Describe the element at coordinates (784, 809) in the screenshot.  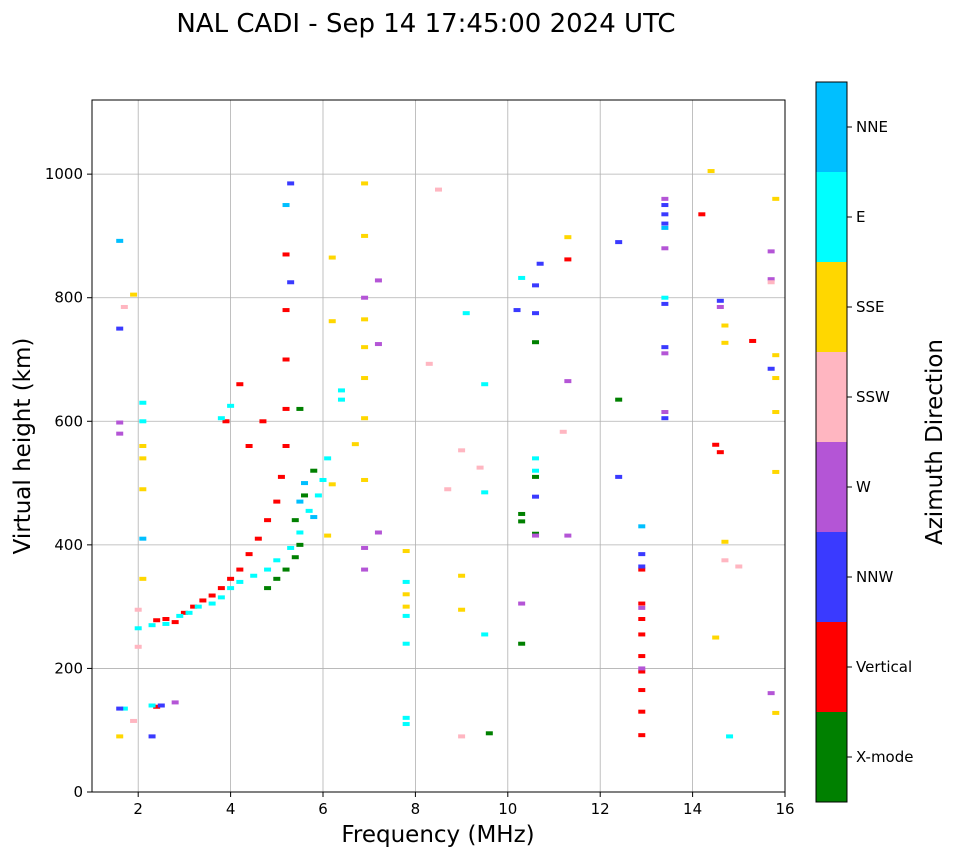
I see `x-tick-label: 16` at that location.